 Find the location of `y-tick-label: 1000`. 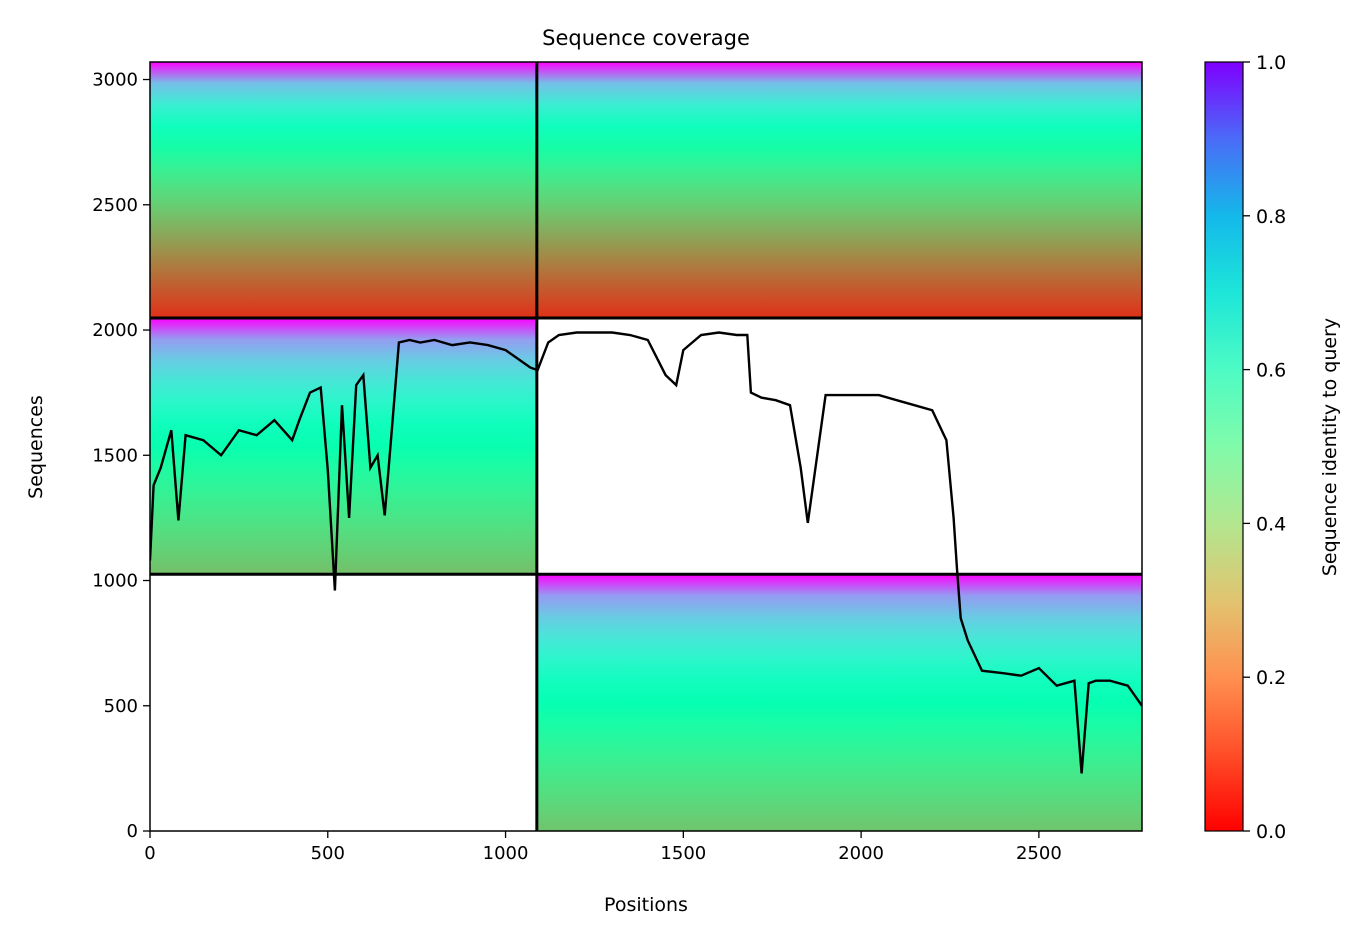

y-tick-label: 1000 is located at coordinates (115, 581).